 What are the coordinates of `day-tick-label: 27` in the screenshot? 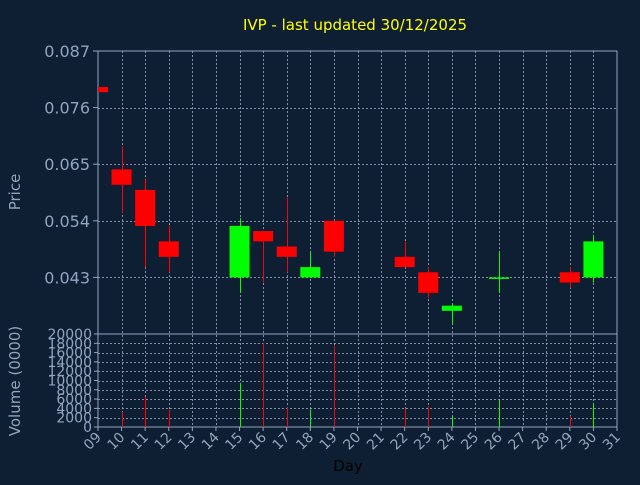 It's located at (518, 442).